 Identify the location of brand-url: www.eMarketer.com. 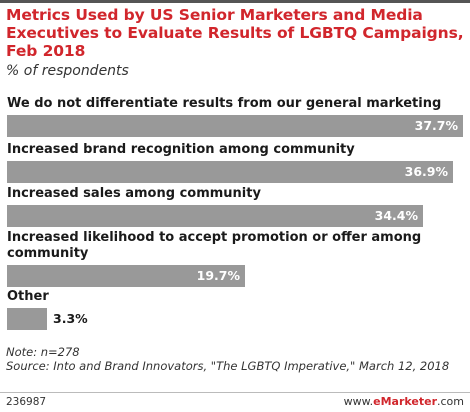
(404, 401).